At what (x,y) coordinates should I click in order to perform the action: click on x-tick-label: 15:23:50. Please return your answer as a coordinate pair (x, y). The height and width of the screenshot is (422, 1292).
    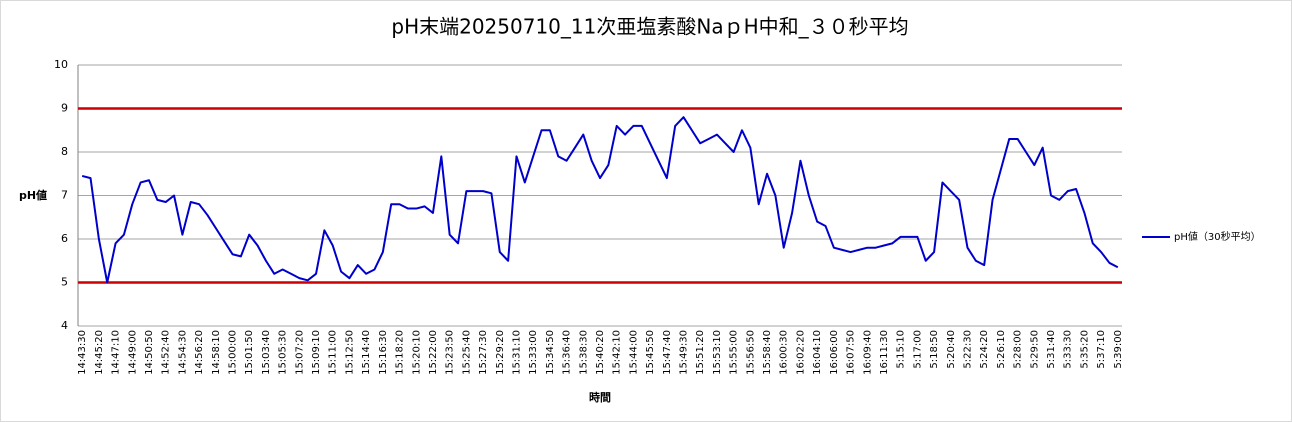
    Looking at the image, I should click on (450, 352).